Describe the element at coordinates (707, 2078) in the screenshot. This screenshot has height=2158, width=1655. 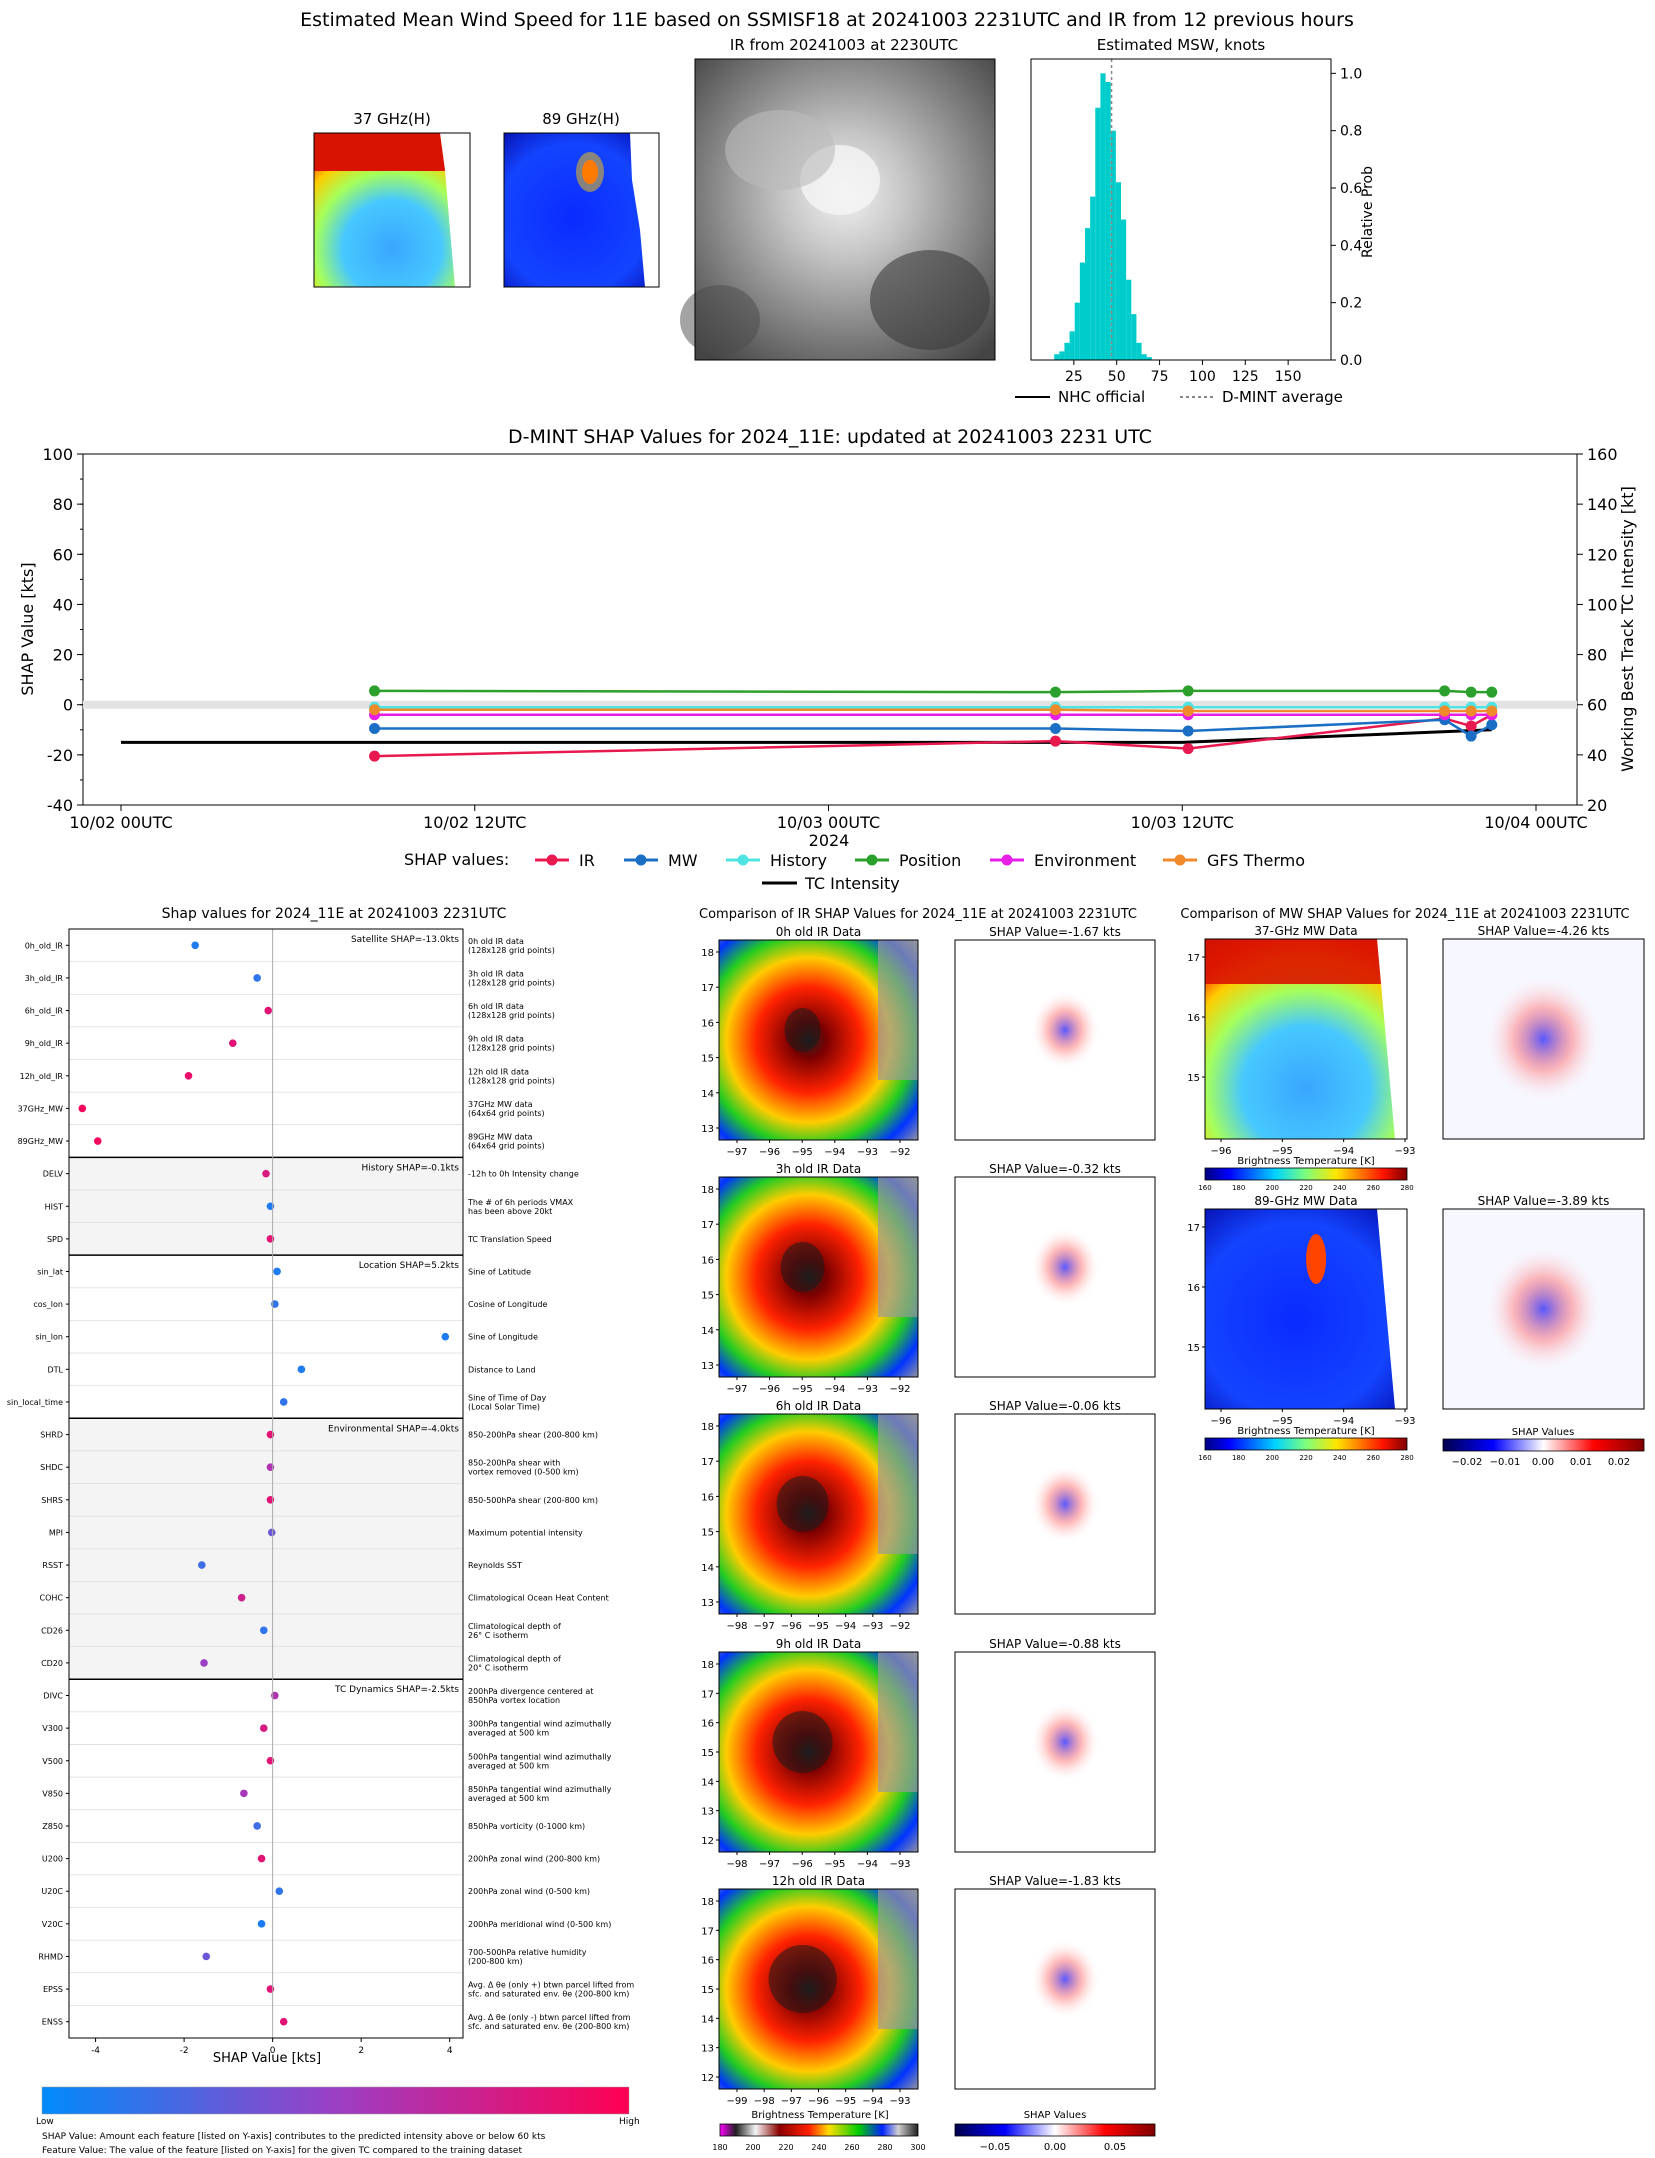
I see `ir-lat-label: 12` at that location.